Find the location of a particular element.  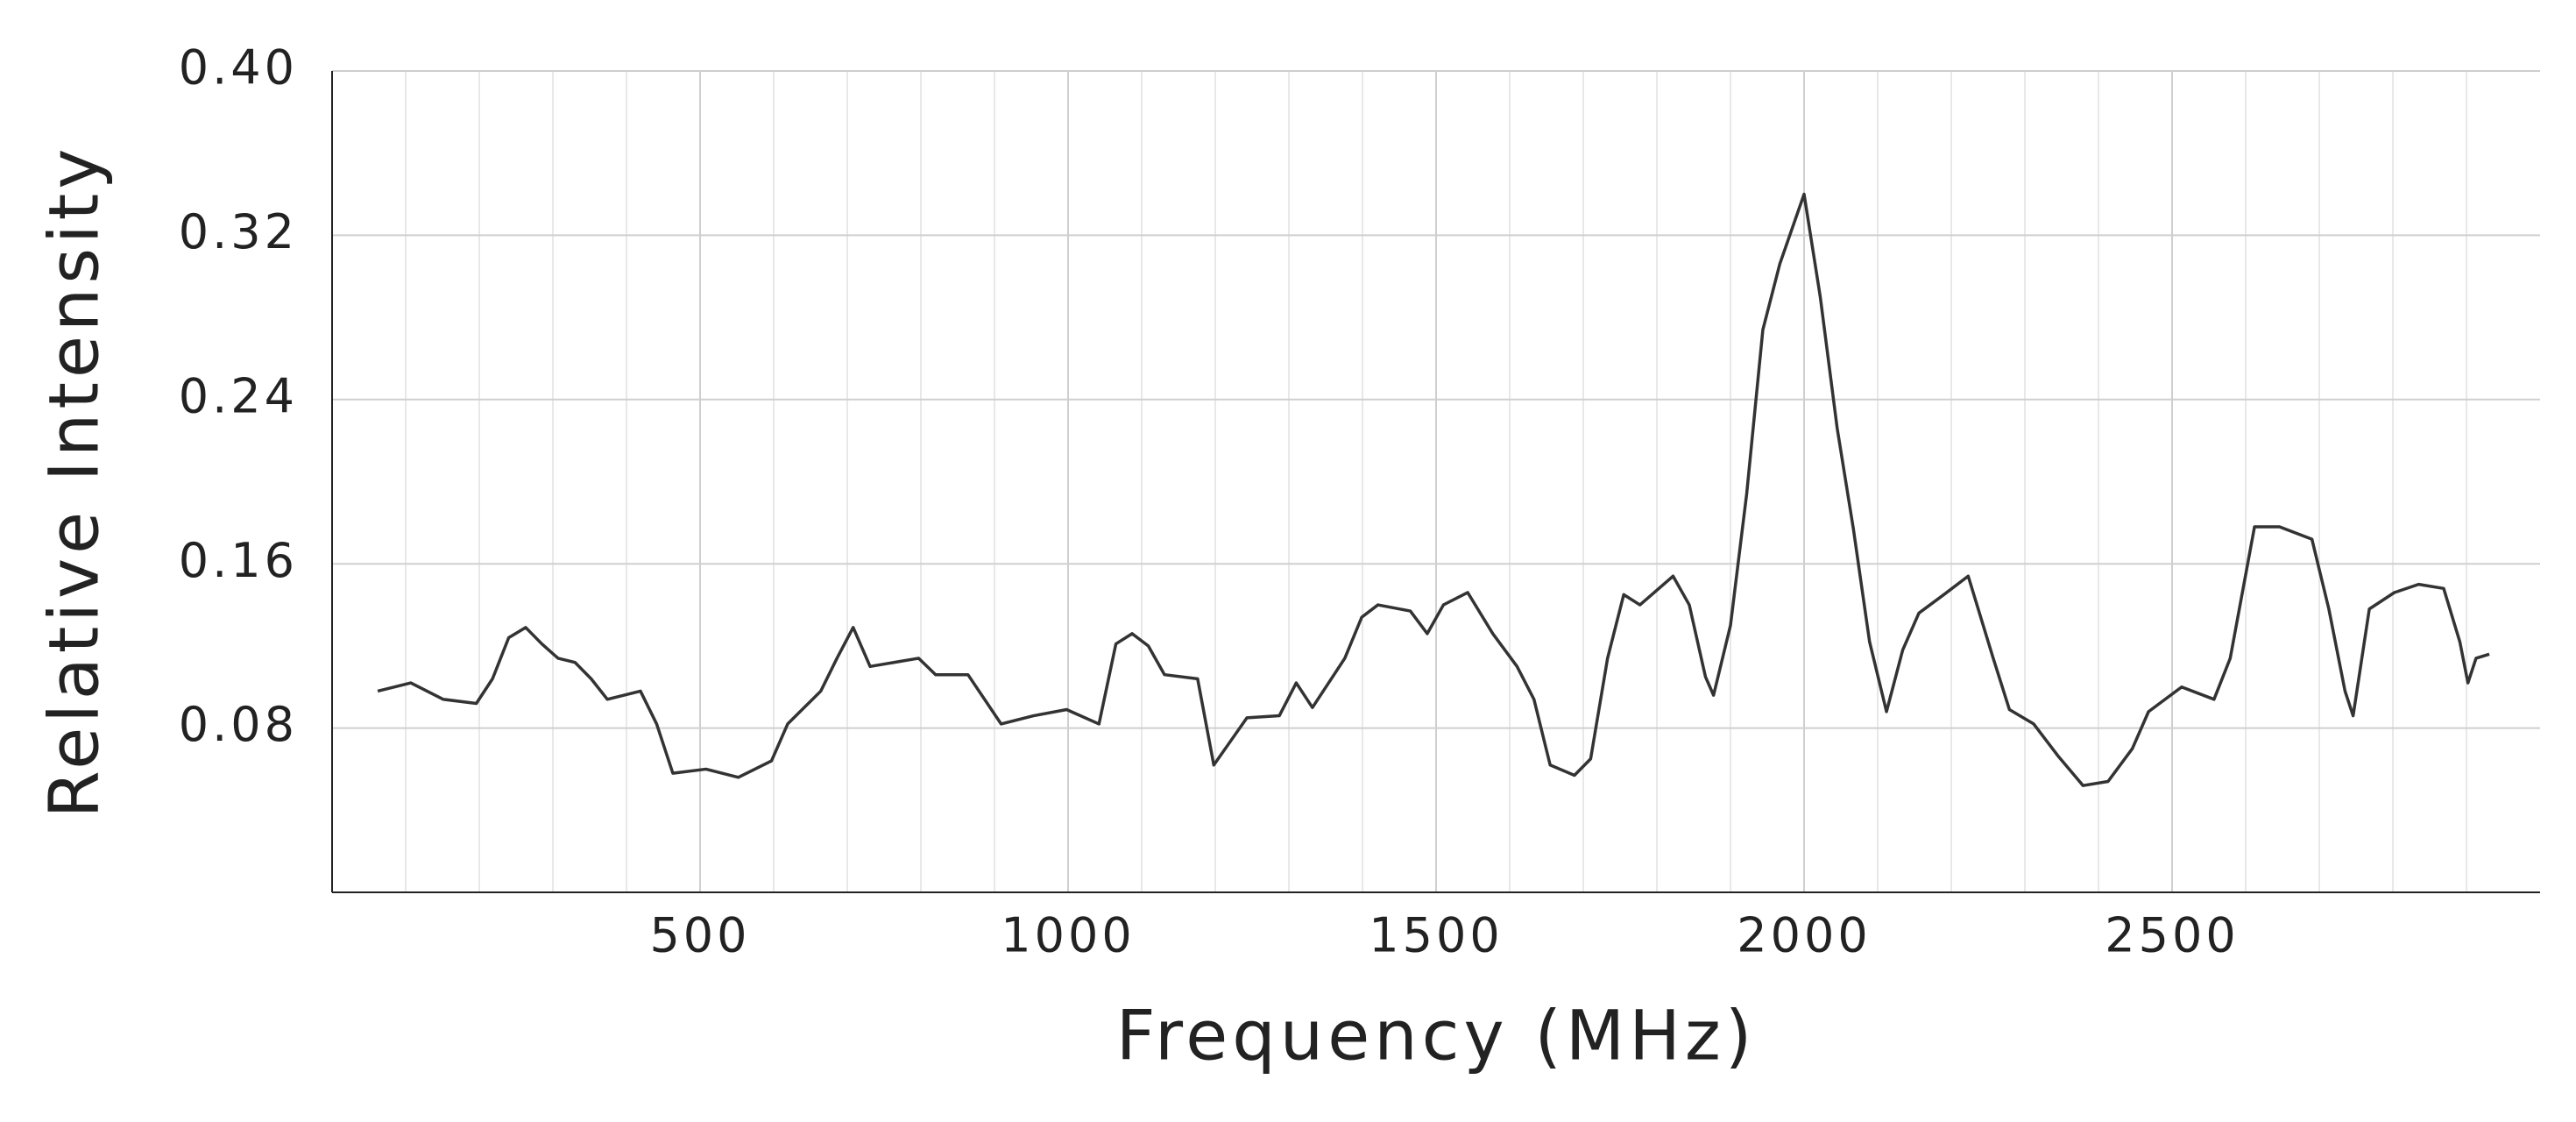

x-tick-label: 1000 is located at coordinates (1068, 935).